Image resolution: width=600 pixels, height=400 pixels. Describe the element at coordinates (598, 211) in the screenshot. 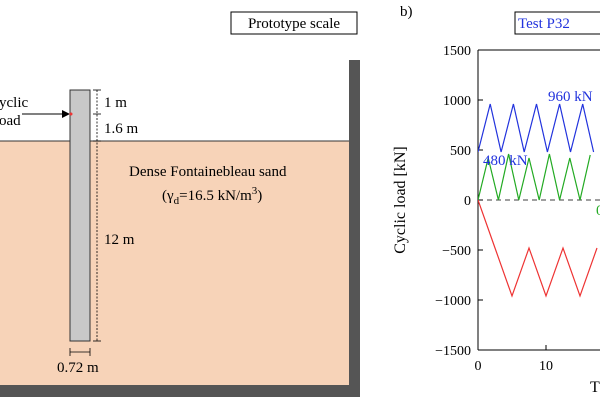

I see `annotation-cut: 0` at that location.